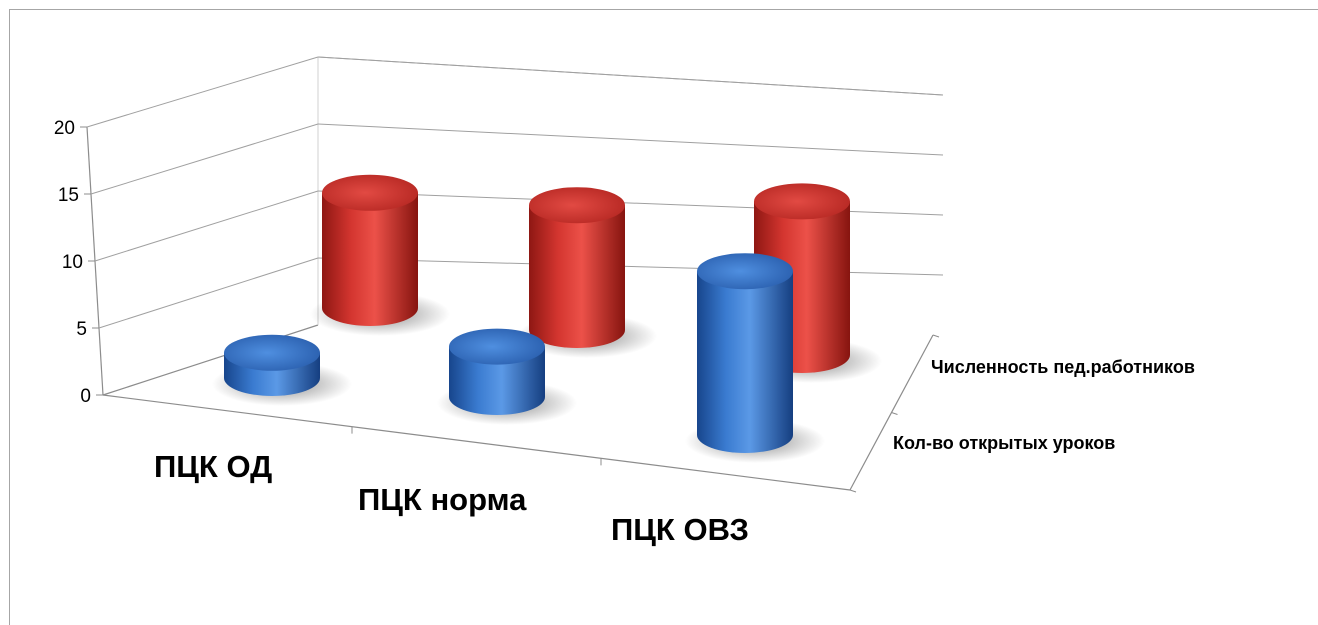 The width and height of the screenshot is (1318, 625). I want to click on bar-pedworkers-1-side, so click(370, 259).